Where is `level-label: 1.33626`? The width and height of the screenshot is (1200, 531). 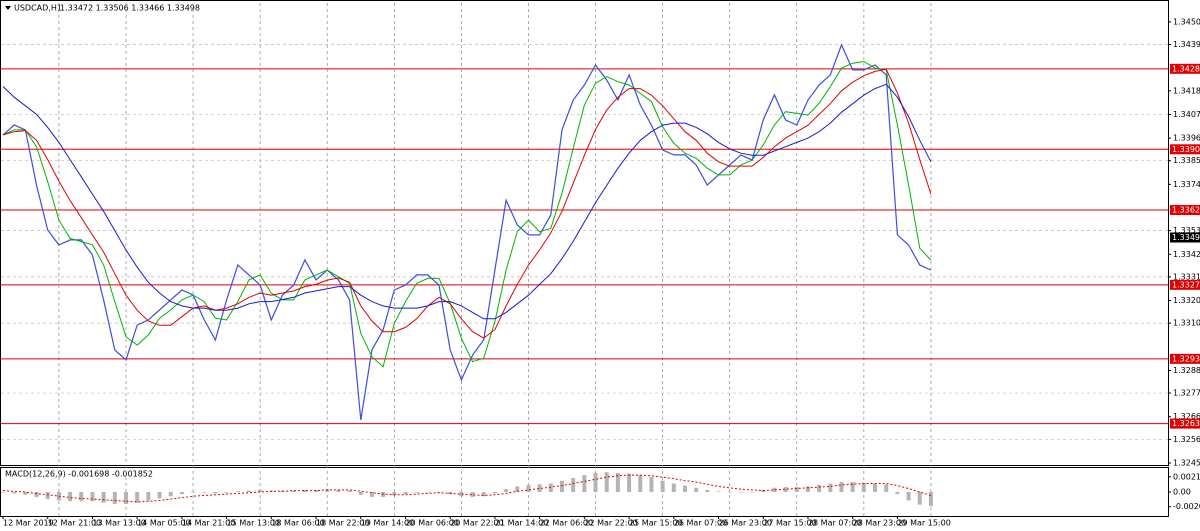
level-label: 1.33626 is located at coordinates (1186, 209).